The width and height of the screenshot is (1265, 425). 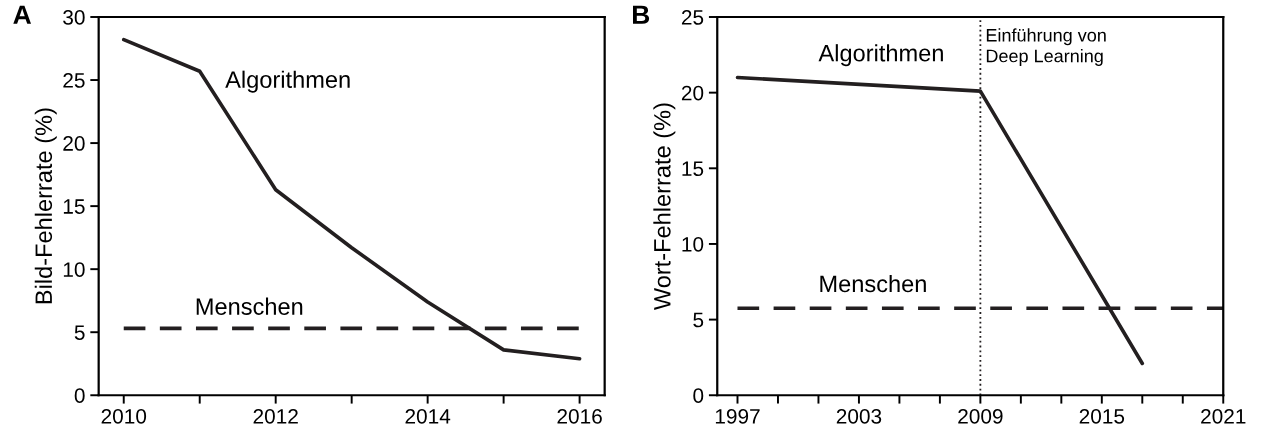 What do you see at coordinates (980, 416) in the screenshot?
I see `x-tick-label: 2009` at bounding box center [980, 416].